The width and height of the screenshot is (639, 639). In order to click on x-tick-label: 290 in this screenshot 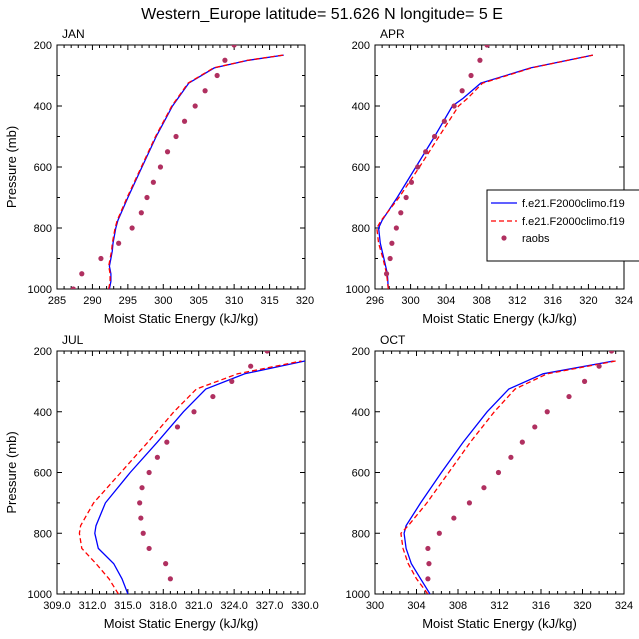, I will do `click(92, 301)`.